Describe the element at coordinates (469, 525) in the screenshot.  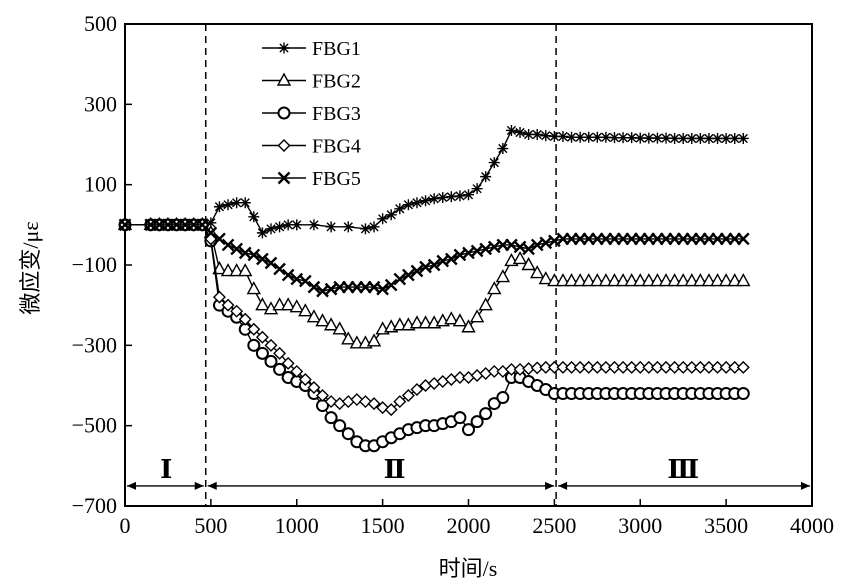
I see `x-tick-label: 2000` at that location.